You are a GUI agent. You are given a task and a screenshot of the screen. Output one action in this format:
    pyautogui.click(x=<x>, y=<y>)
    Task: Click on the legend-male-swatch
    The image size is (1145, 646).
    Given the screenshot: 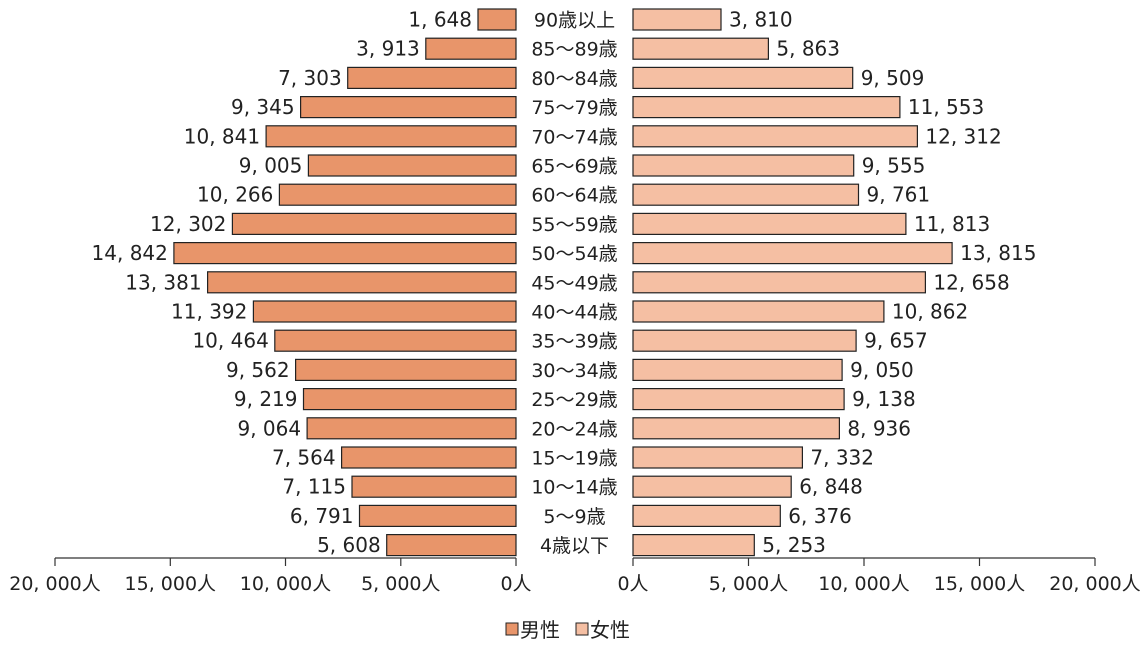 What is the action you would take?
    pyautogui.click(x=512, y=629)
    